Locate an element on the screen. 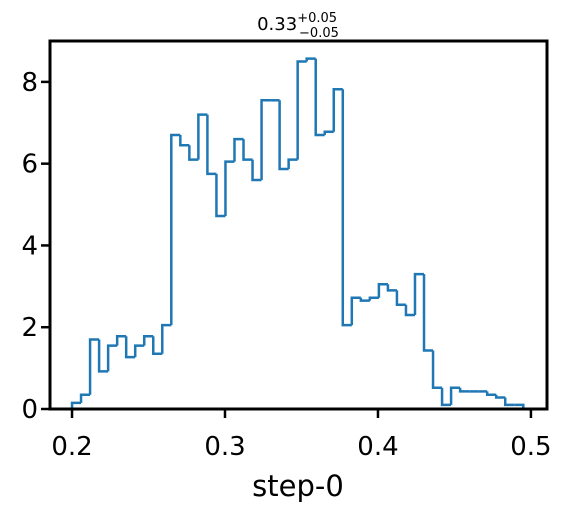 The height and width of the screenshot is (513, 565). chart-title: 0.33+0.05 −0.05 is located at coordinates (298, 26).